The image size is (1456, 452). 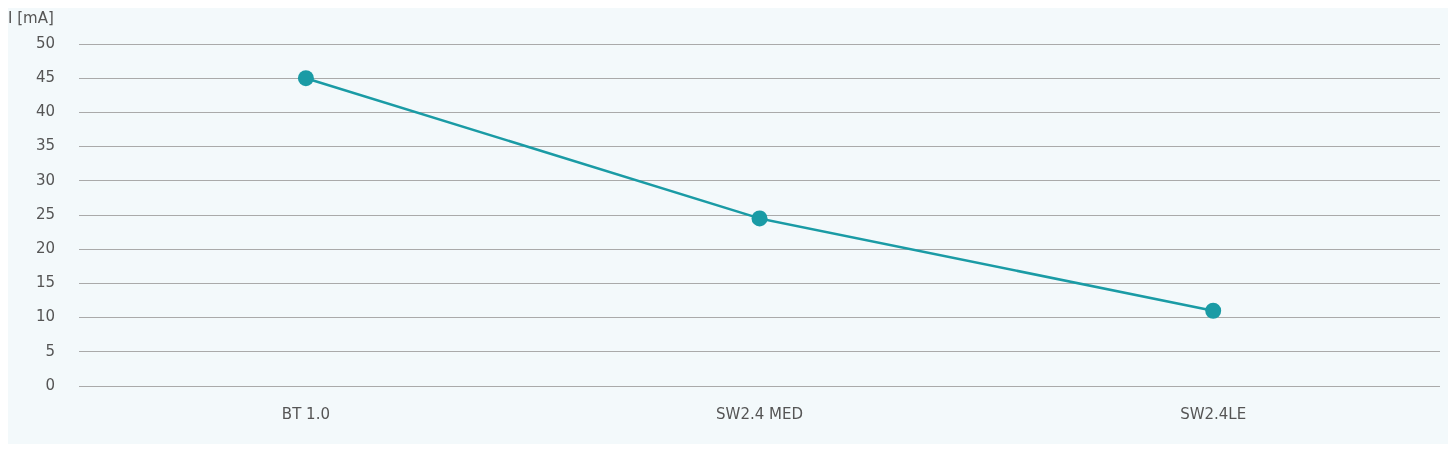 I want to click on y-tick-label: 50, so click(x=45, y=42).